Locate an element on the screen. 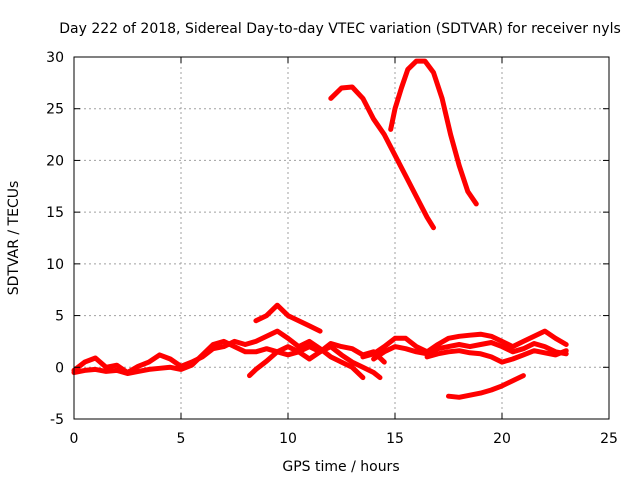 Image resolution: width=640 pixels, height=480 pixels. y-tick-label: 15 is located at coordinates (55, 213).